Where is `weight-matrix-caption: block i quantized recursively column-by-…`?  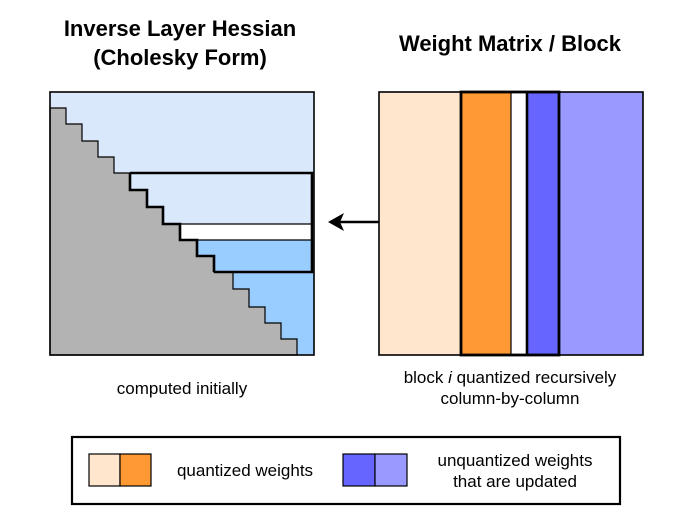
weight-matrix-caption: block i quantized recursively column-by-… is located at coordinates (510, 388).